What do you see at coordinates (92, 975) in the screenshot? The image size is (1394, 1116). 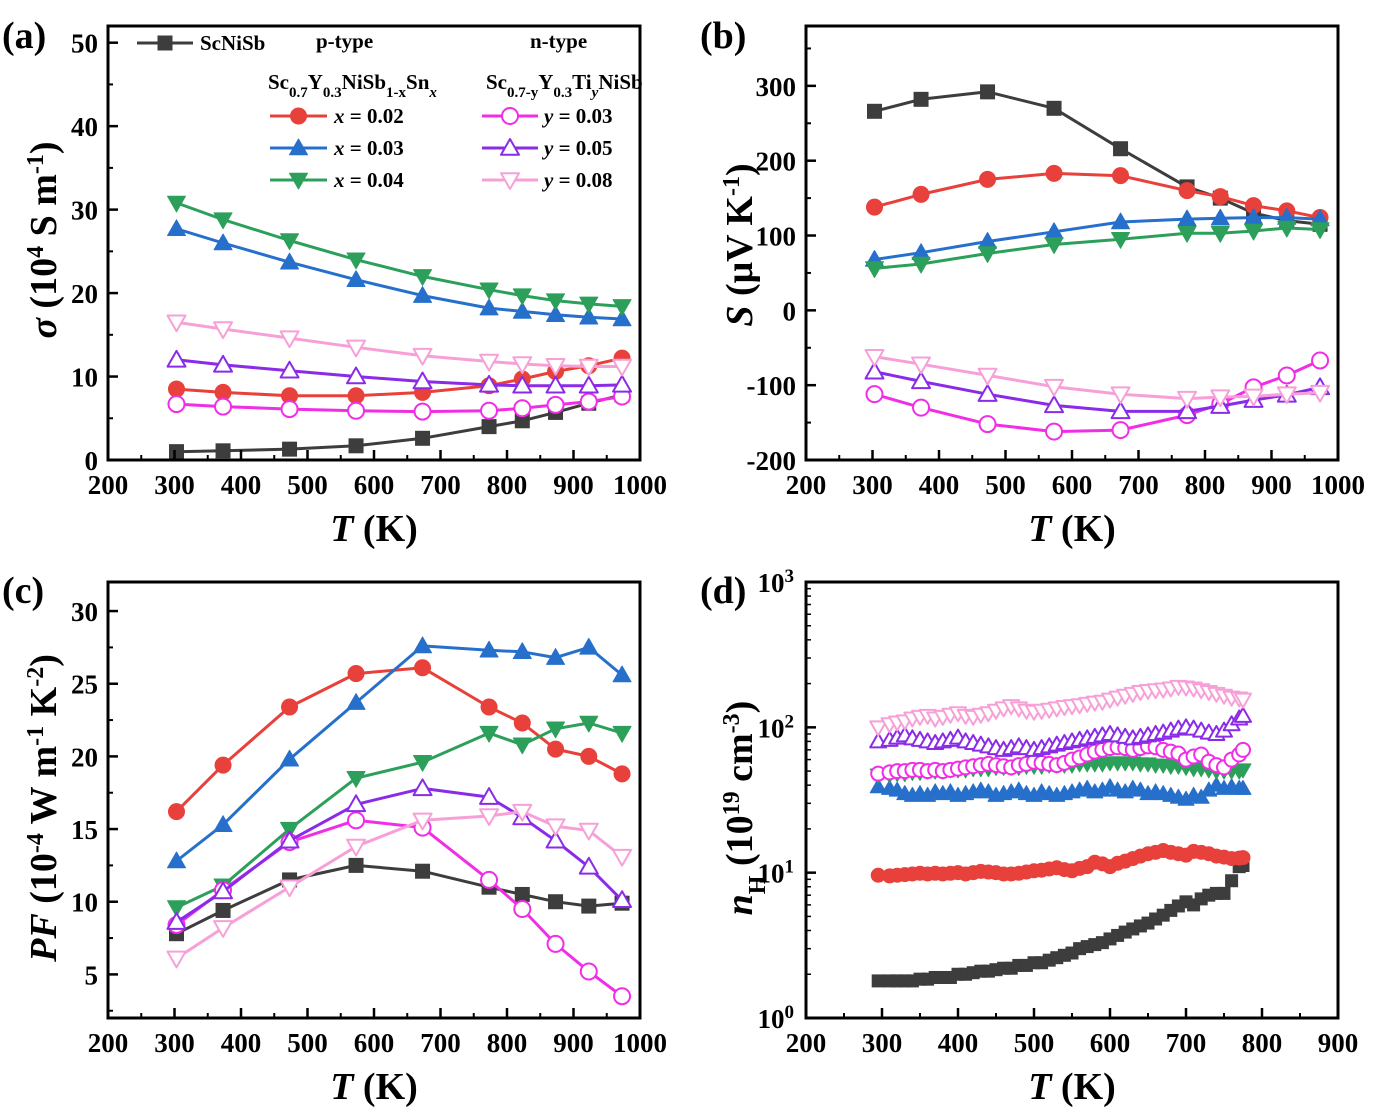 I see `y-tick-label: 5` at bounding box center [92, 975].